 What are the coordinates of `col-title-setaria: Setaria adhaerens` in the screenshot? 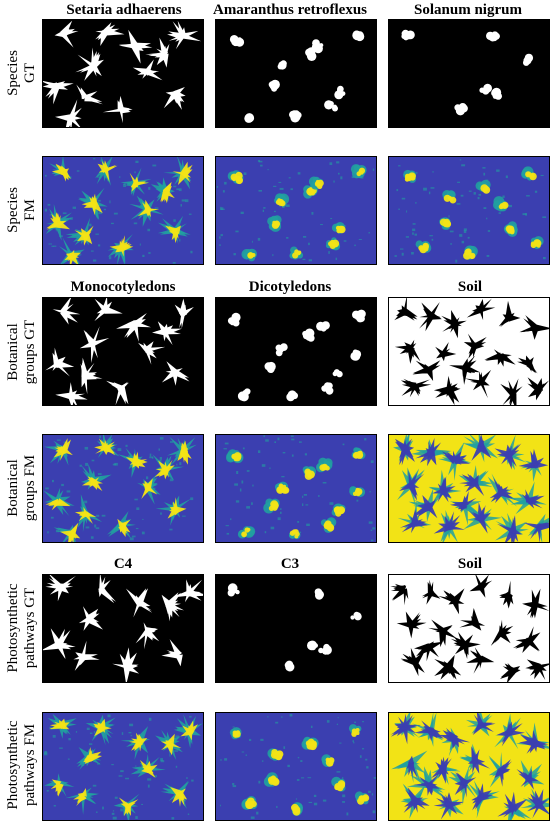 It's located at (124, 10).